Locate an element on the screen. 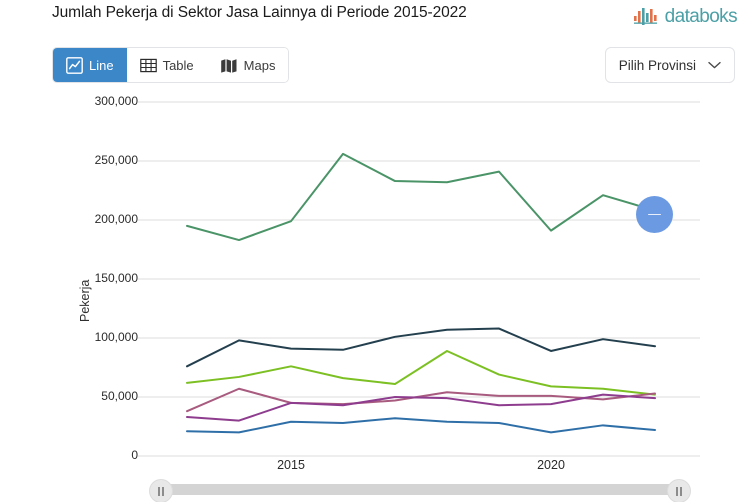 The height and width of the screenshot is (502, 753). y-tick-label: 200,000 is located at coordinates (116, 219).